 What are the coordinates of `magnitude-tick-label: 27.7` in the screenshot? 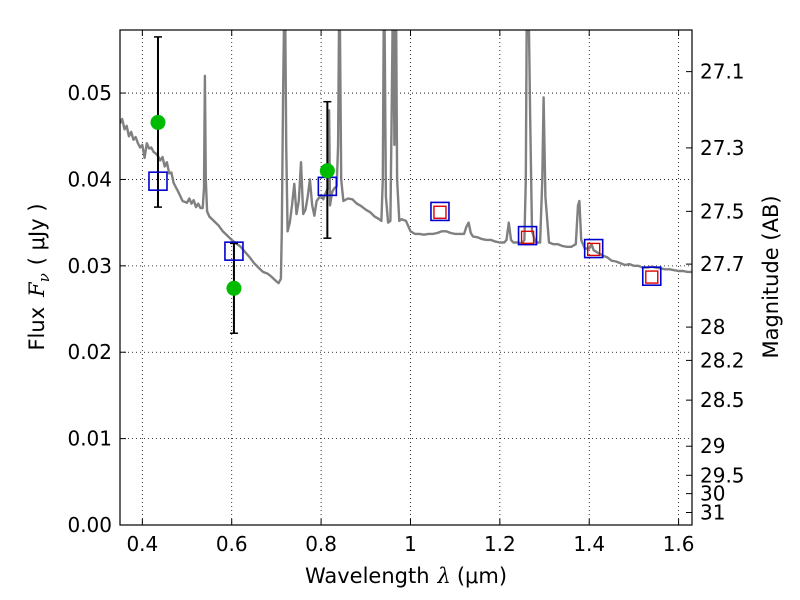 It's located at (722, 264).